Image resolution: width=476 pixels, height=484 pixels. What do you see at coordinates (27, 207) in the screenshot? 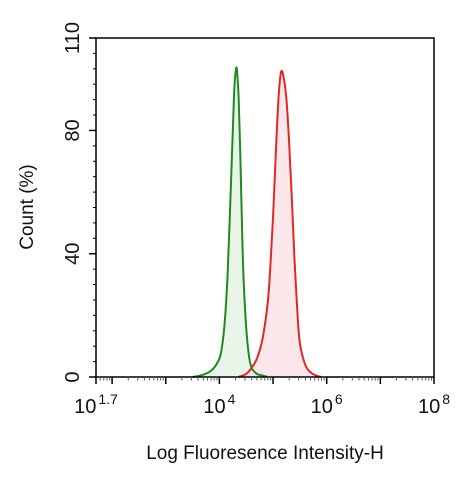
I see `y-axis-title: Count (%)` at bounding box center [27, 207].